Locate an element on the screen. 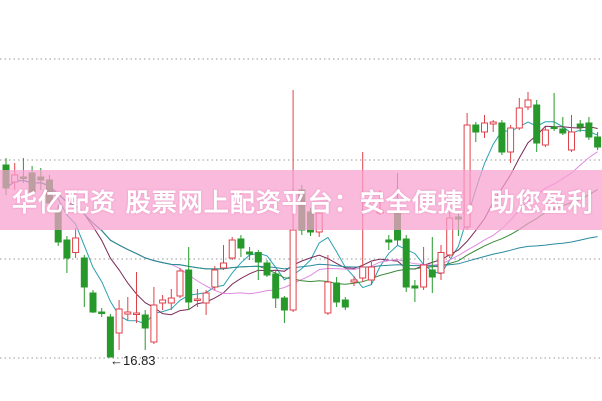  promo-banner is located at coordinates (301, 200).